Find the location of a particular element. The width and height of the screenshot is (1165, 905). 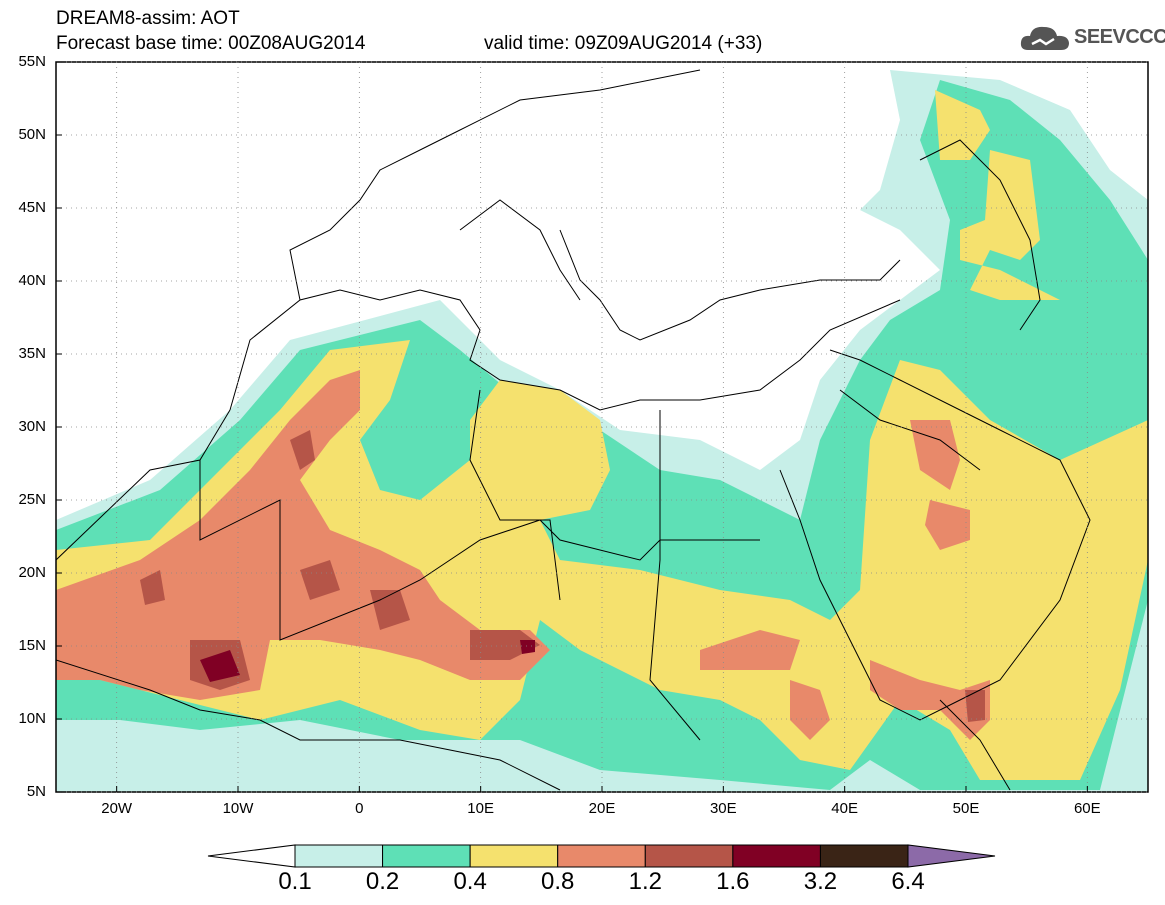

title-line-1: DREAM8-assim: AOT is located at coordinates (148, 18).